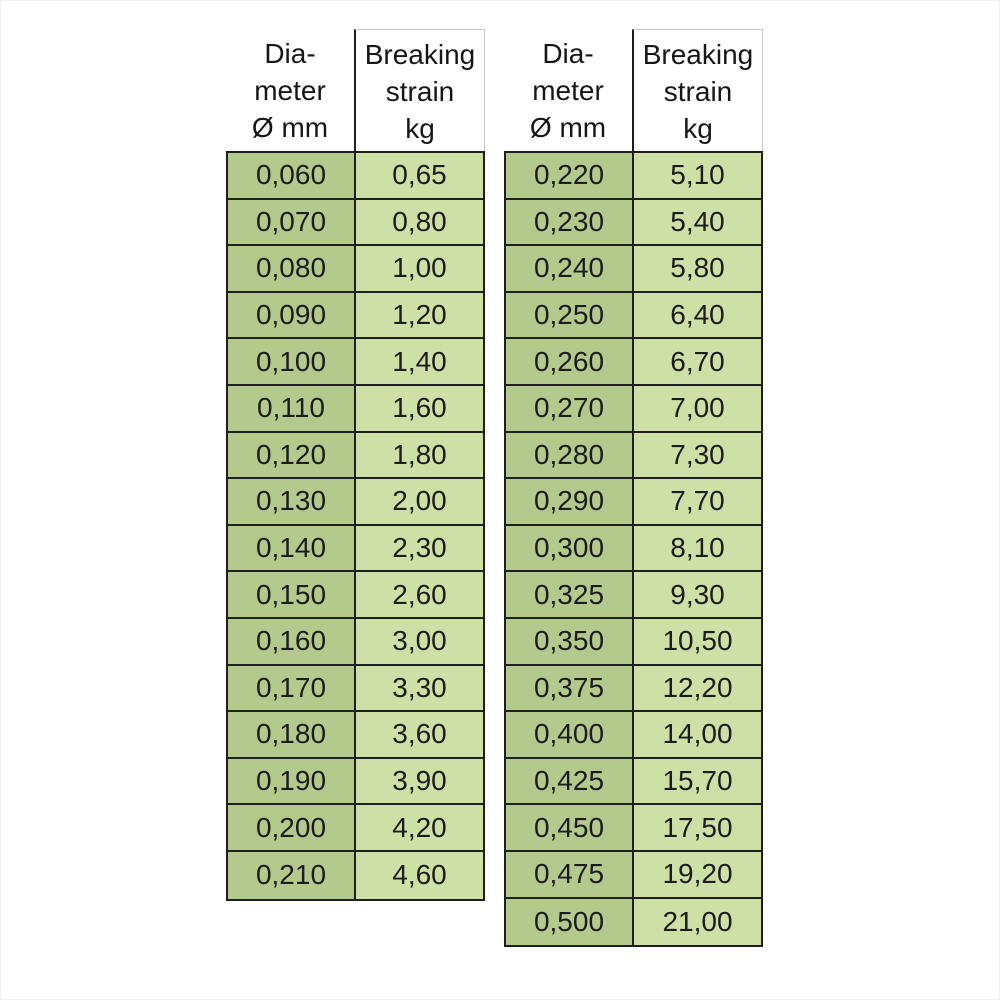  I want to click on table-row: 0,240 5,80, so click(633, 269).